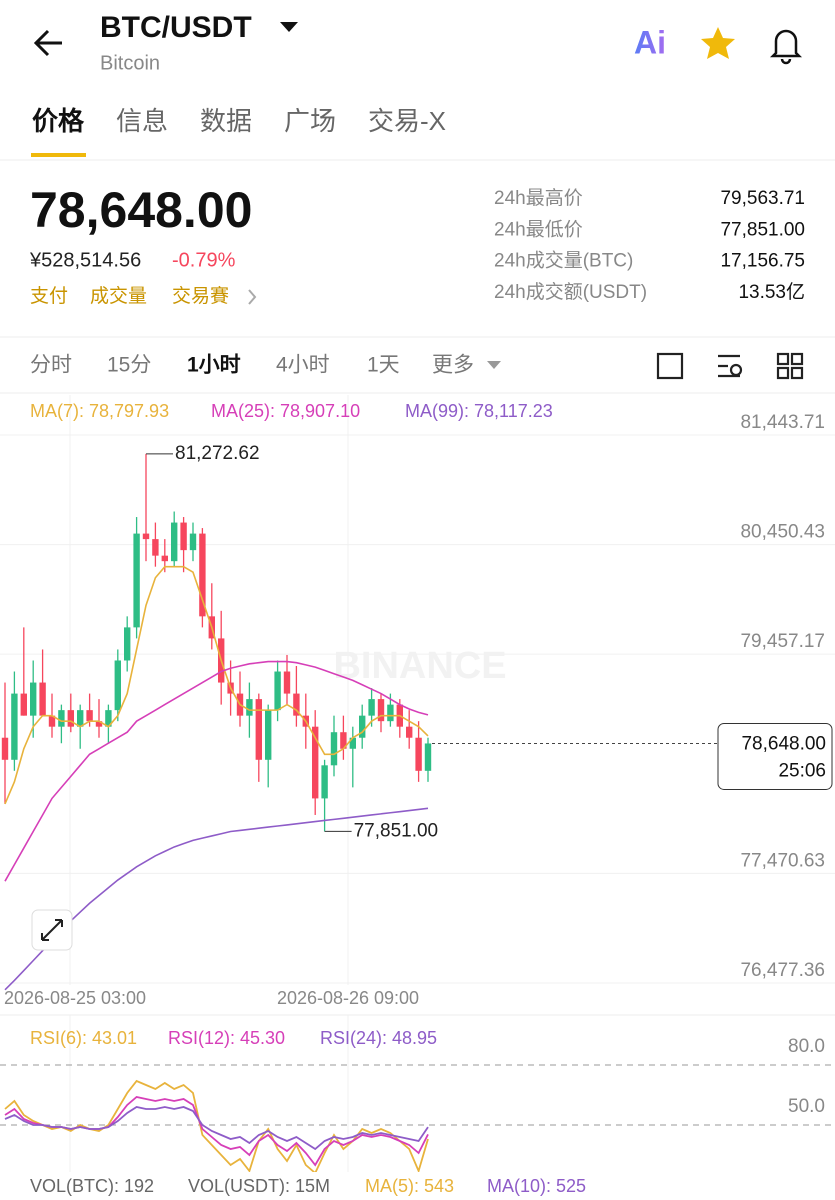  Describe the element at coordinates (479, 411) in the screenshot. I see `ma-legend: MA(99): 78,117.23` at that location.